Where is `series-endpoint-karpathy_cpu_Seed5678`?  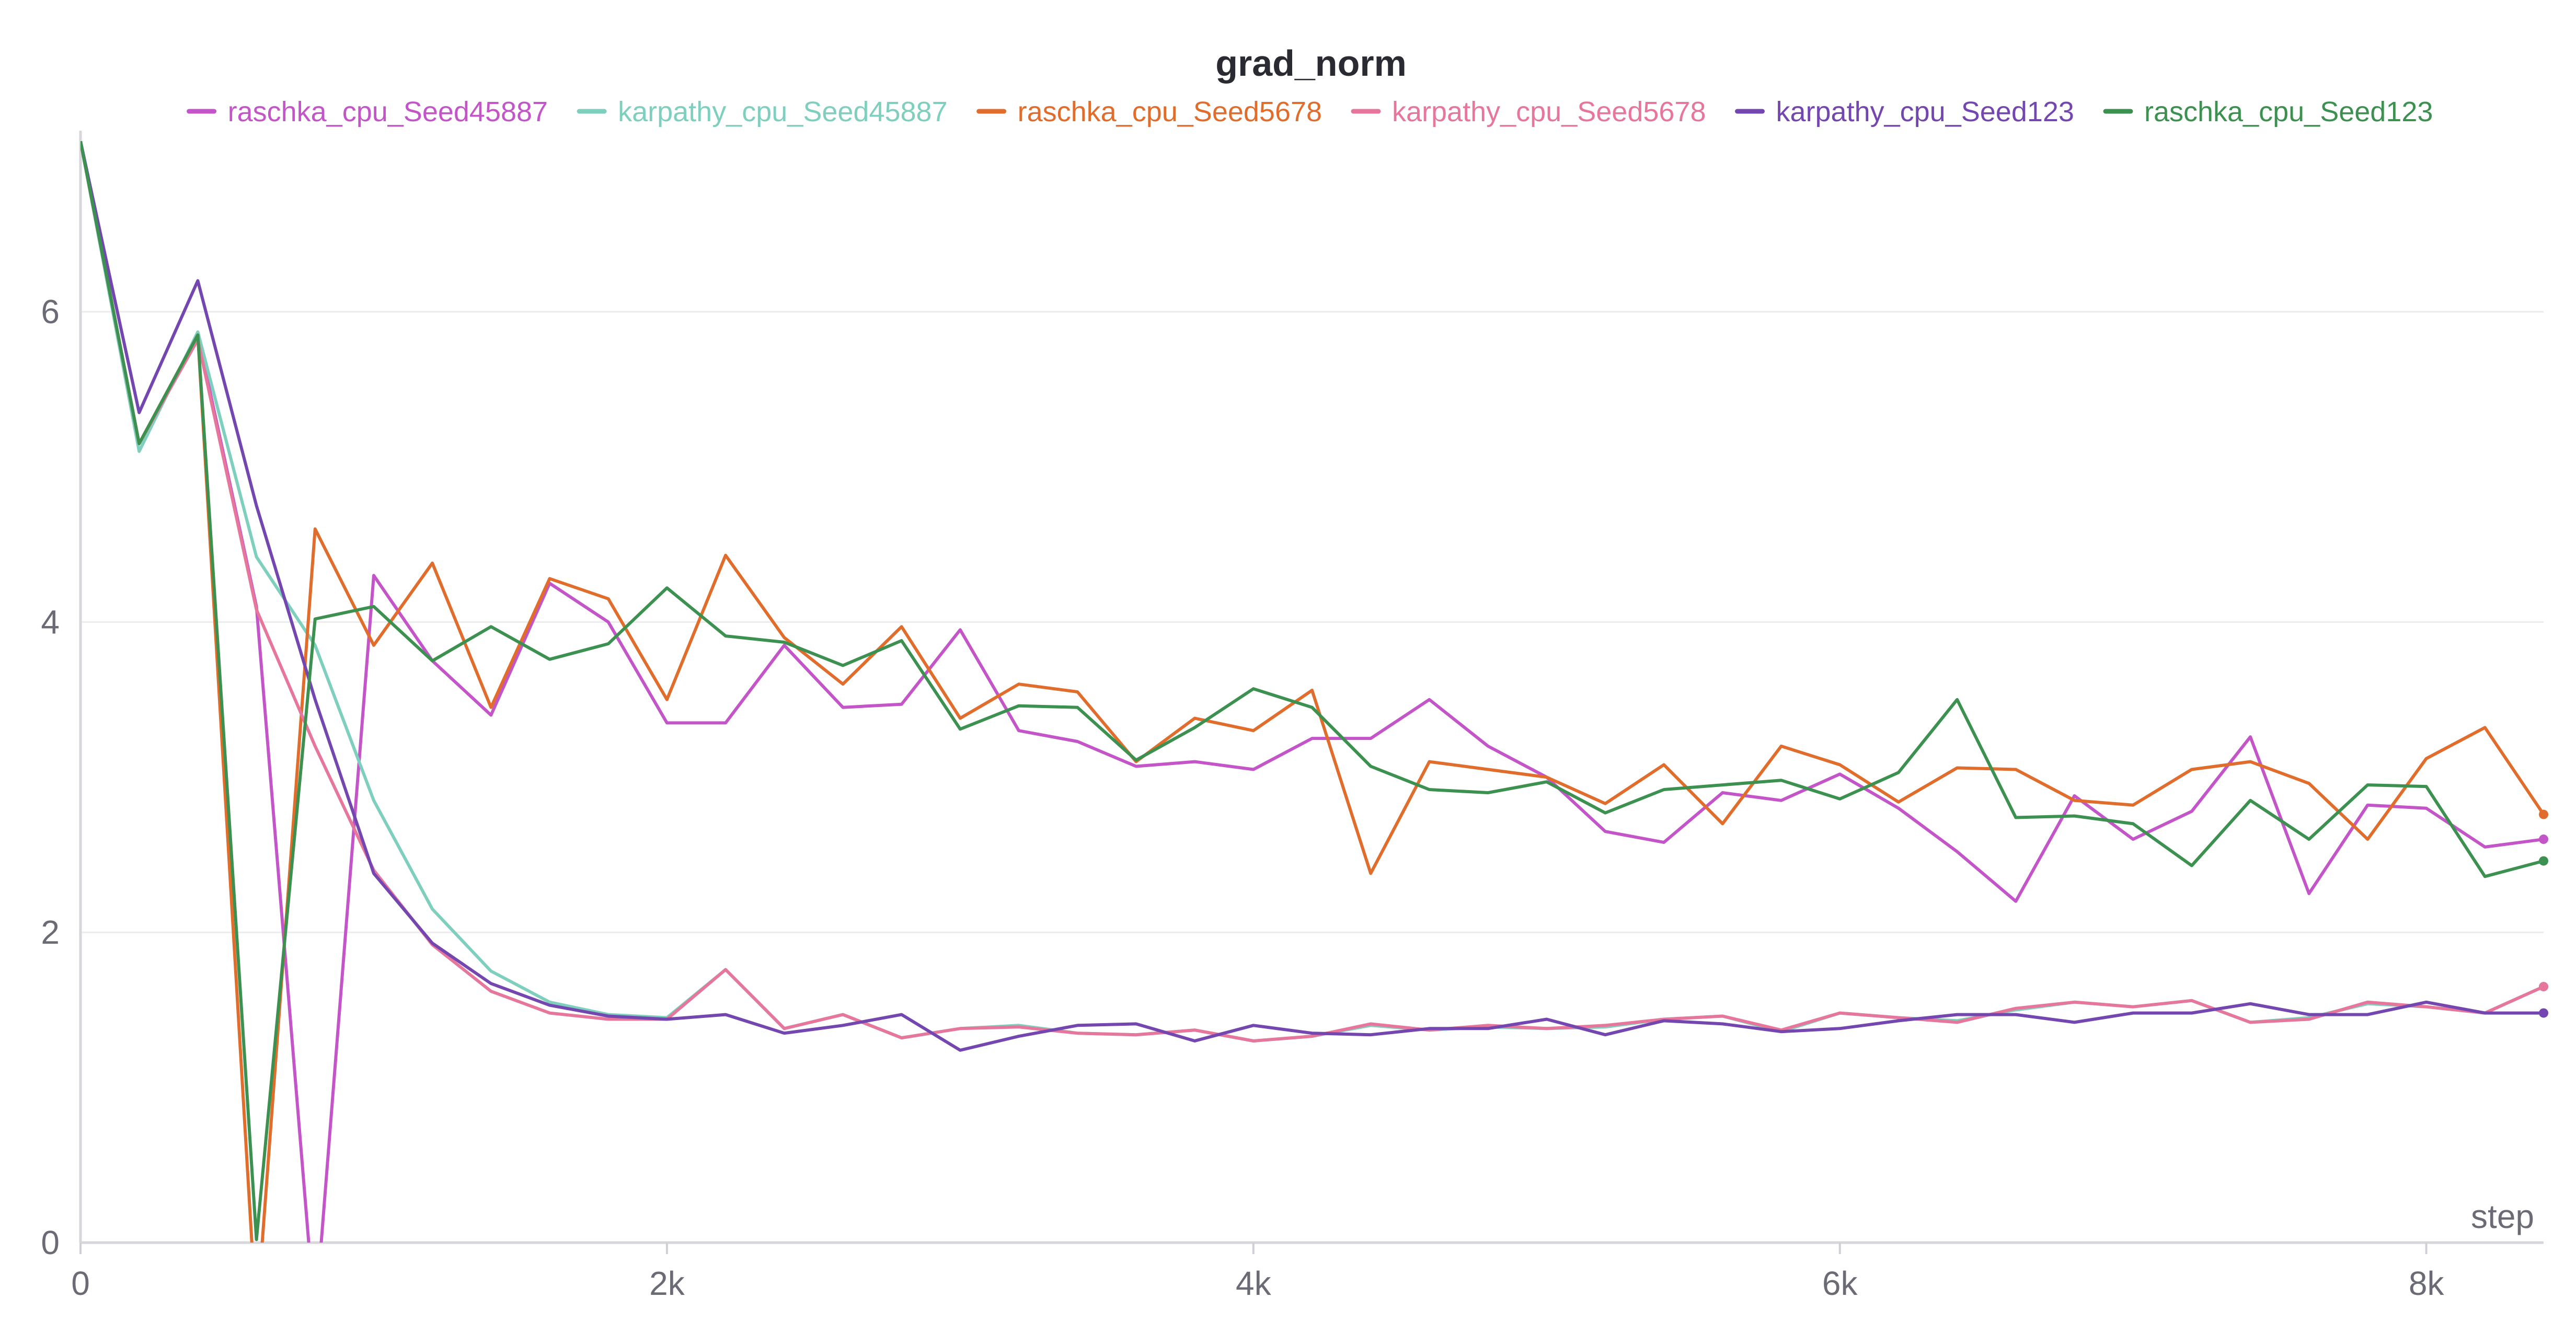
series-endpoint-karpathy_cpu_Seed5678 is located at coordinates (2543, 987).